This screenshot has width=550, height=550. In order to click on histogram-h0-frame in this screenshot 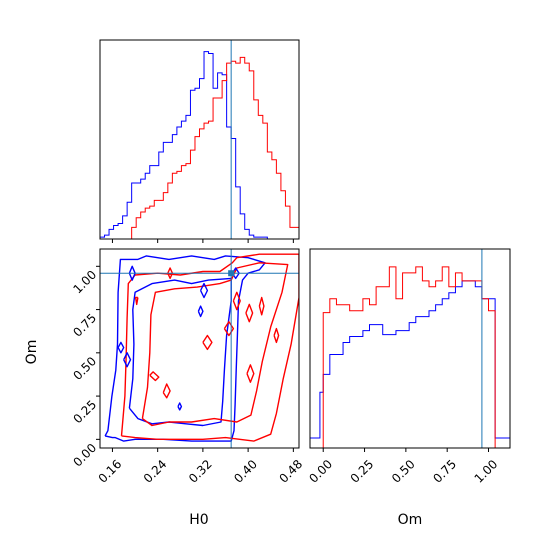, I will do `click(199, 139)`.